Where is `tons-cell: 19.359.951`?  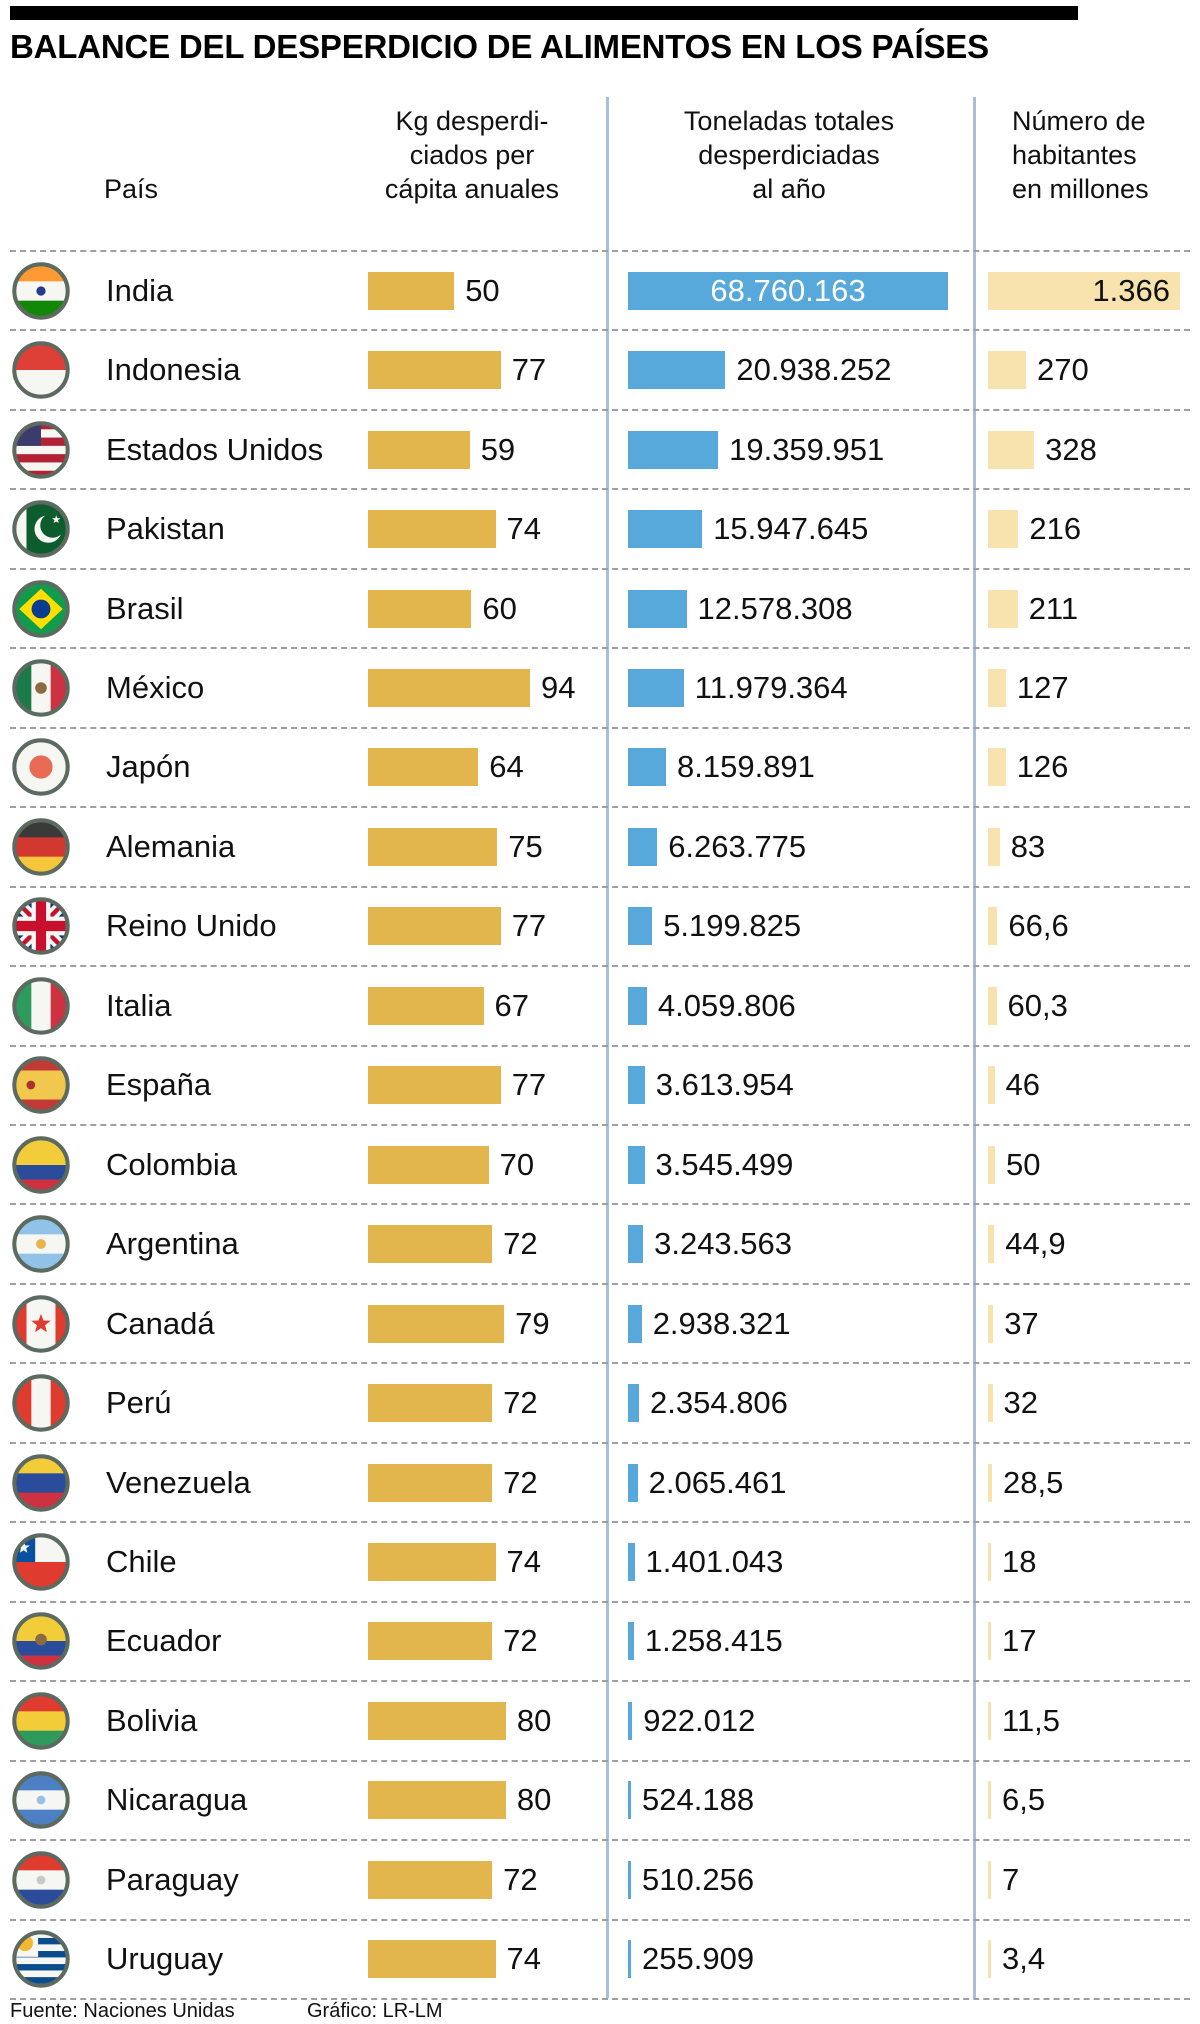
tons-cell: 19.359.951 is located at coordinates (756, 449).